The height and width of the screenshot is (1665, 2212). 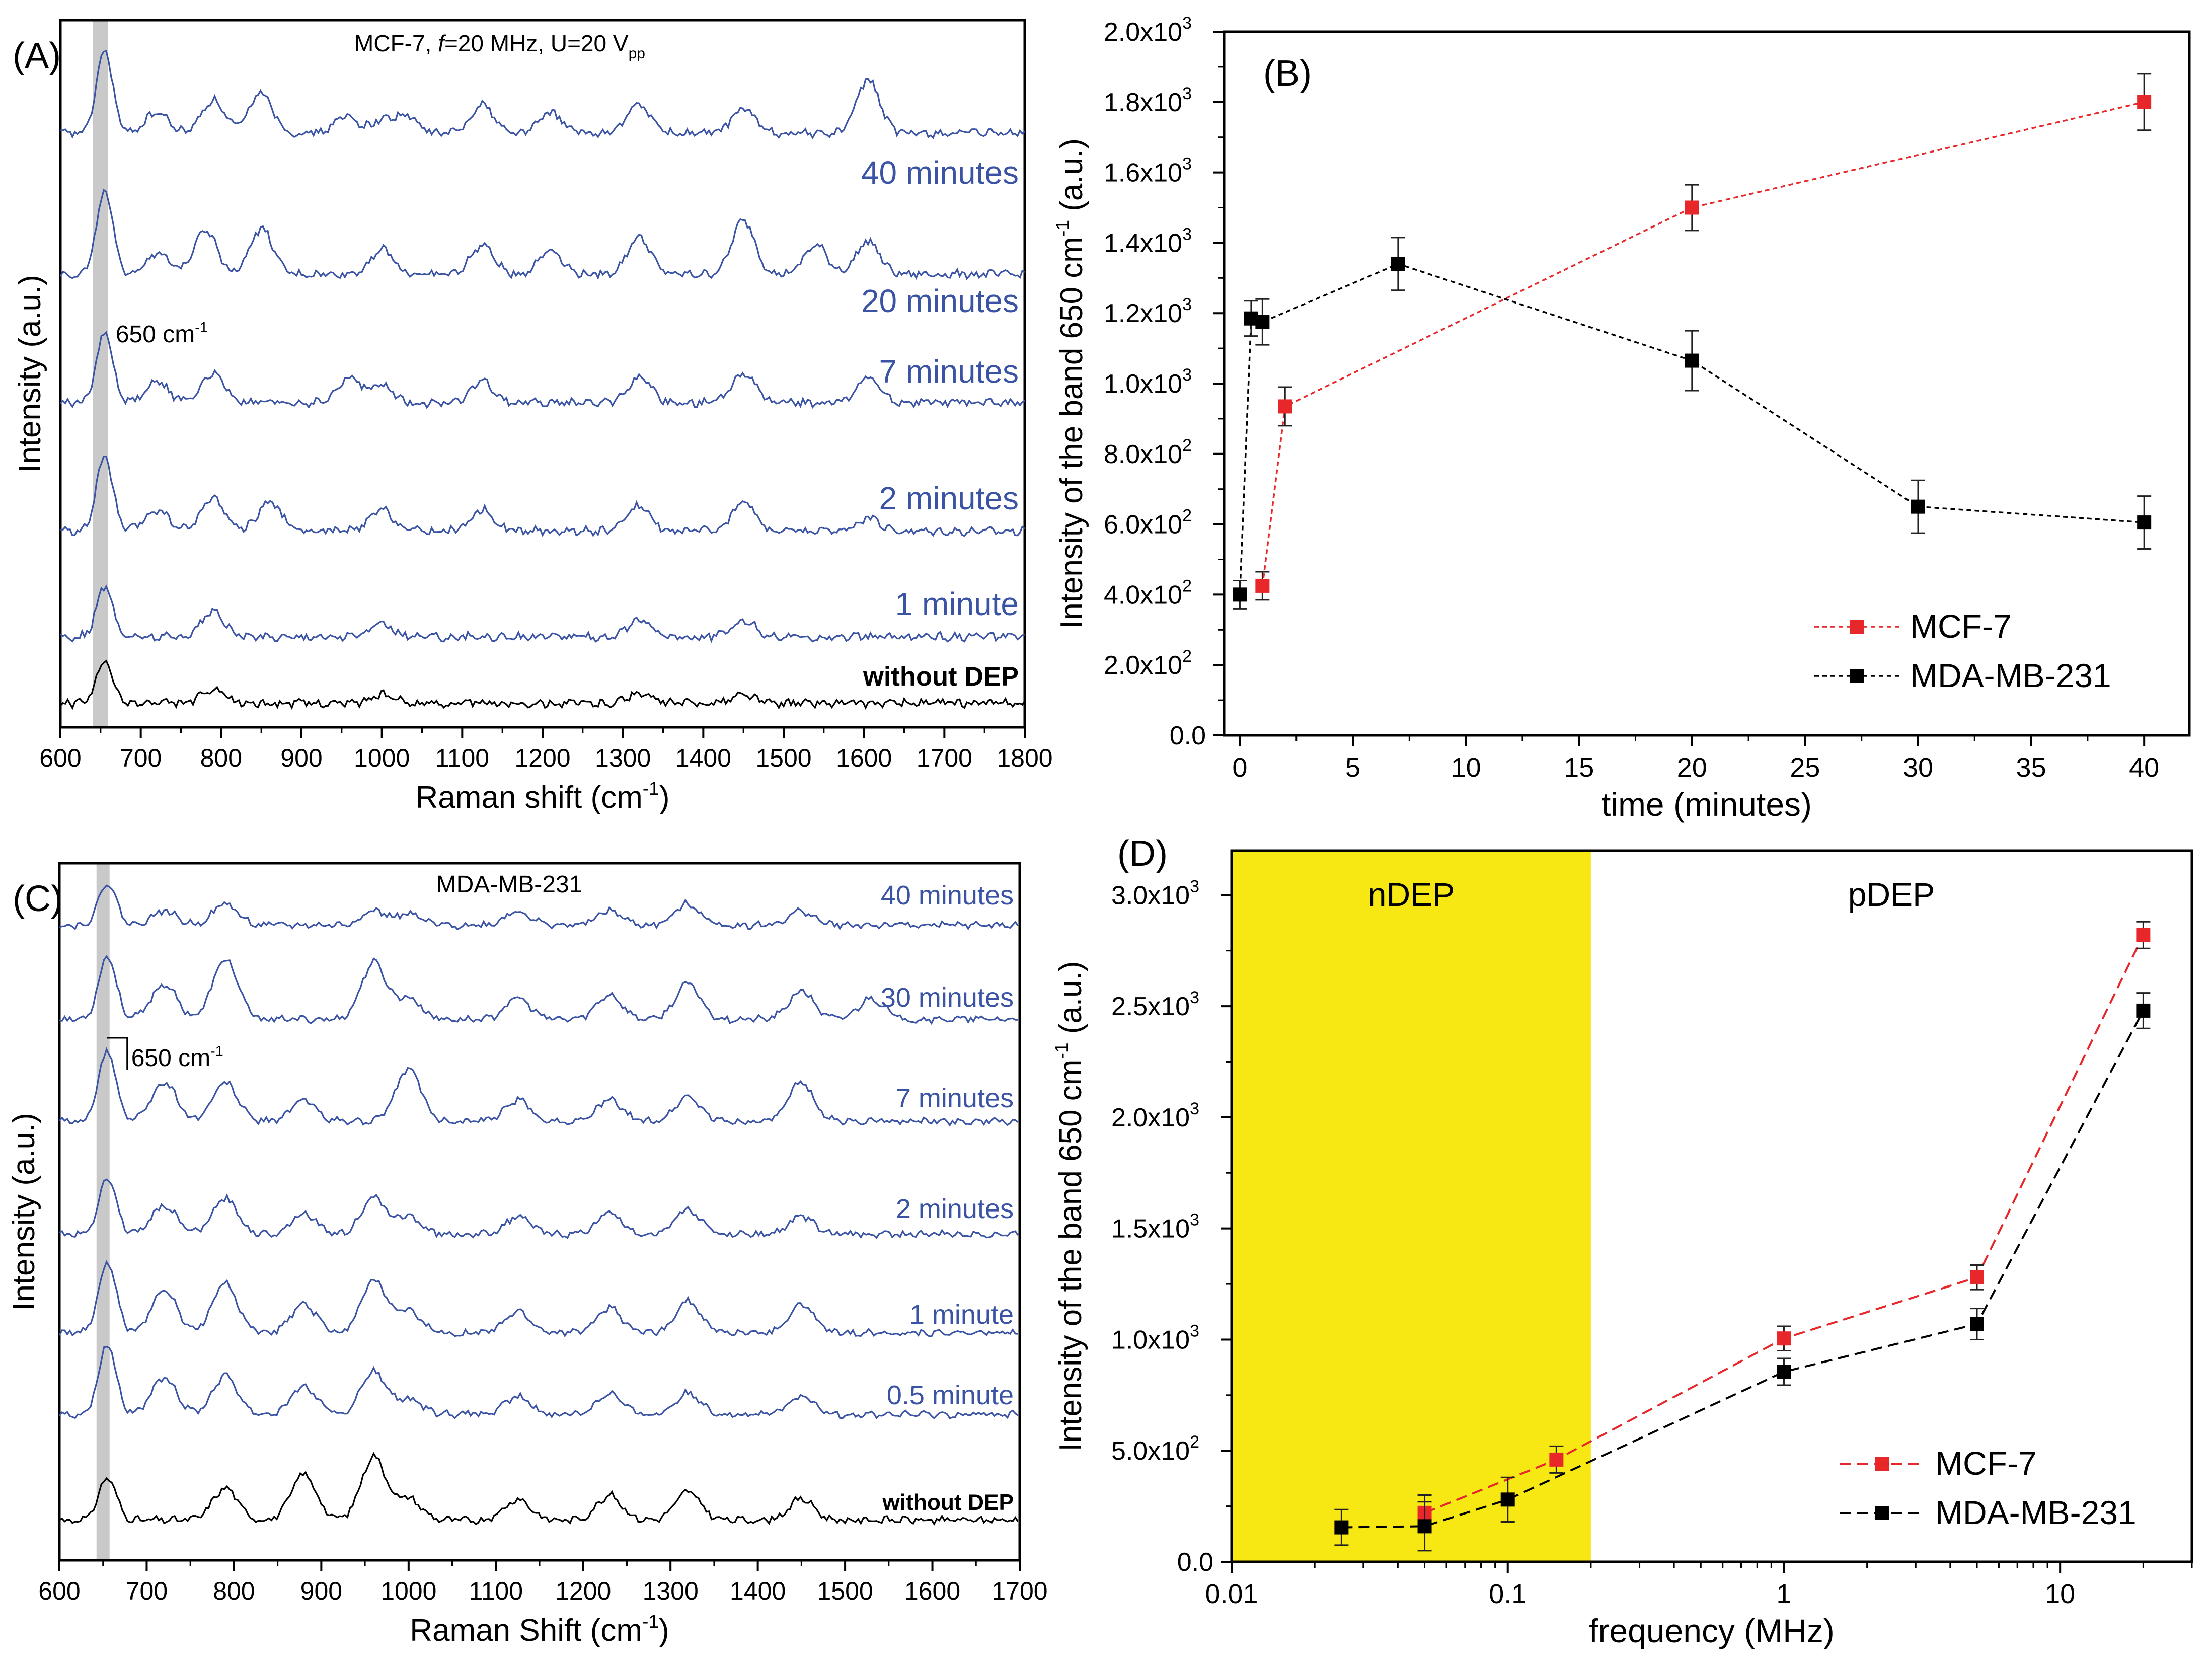 What do you see at coordinates (1239, 767) in the screenshot?
I see `x-tick-label: 0` at bounding box center [1239, 767].